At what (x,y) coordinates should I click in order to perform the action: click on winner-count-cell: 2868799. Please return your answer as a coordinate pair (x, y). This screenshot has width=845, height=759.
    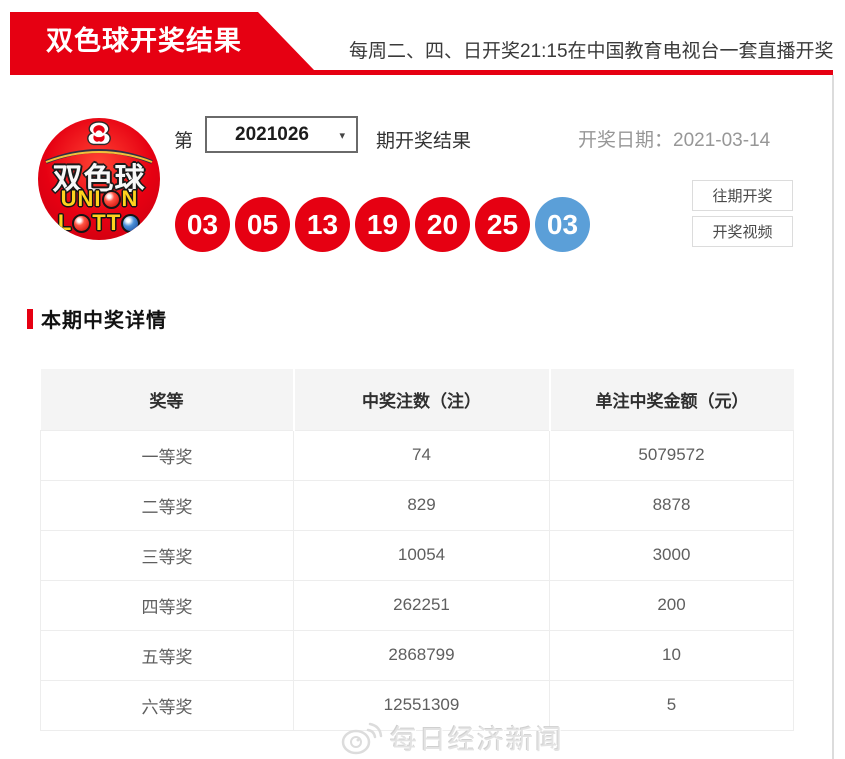
    Looking at the image, I should click on (421, 655).